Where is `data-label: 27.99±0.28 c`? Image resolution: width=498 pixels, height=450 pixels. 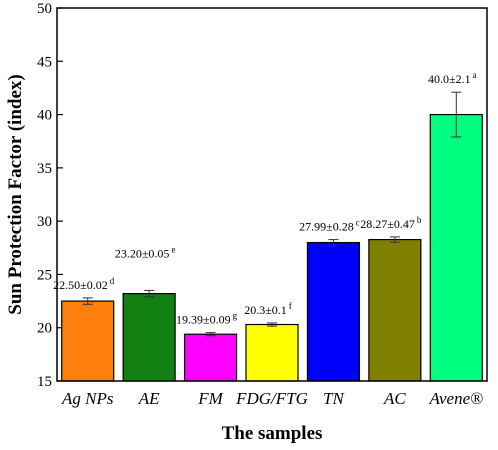
data-label: 27.99±0.28 c is located at coordinates (329, 226).